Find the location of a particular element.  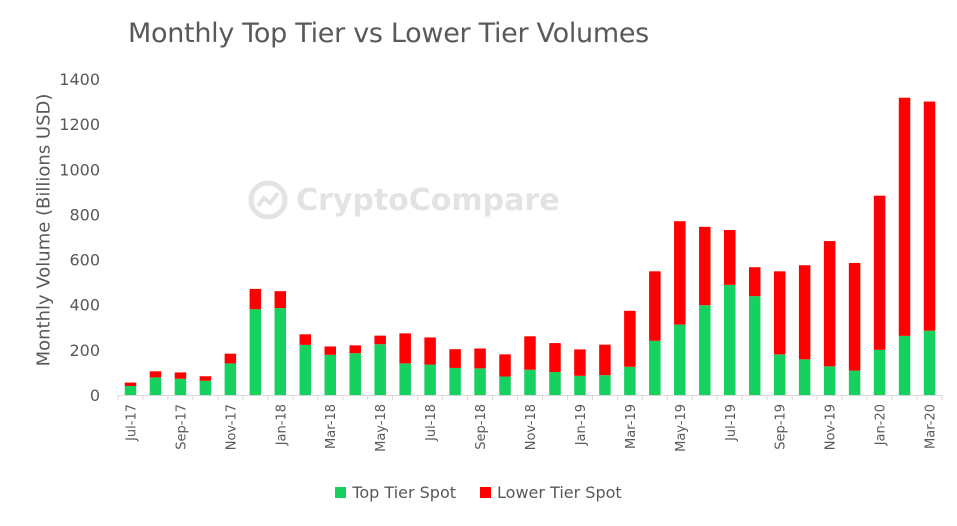

y-tick-label: 200 is located at coordinates (84, 350).